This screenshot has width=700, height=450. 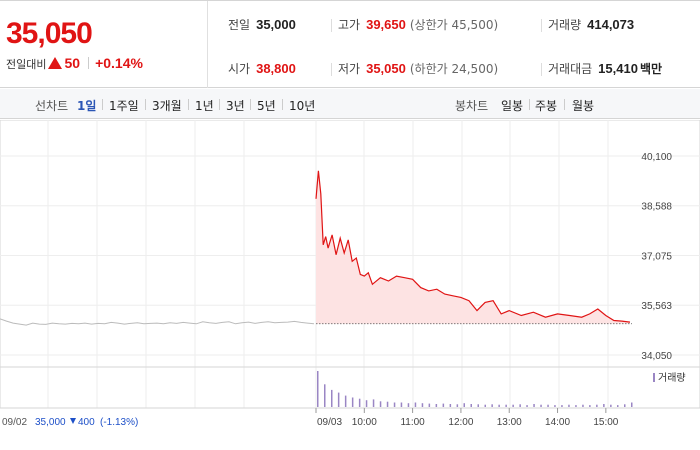 What do you see at coordinates (119, 63) in the screenshot?
I see `change-pct: +0.14%` at bounding box center [119, 63].